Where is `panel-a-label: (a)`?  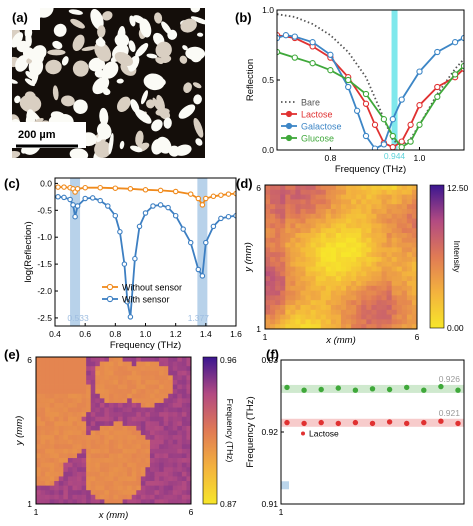 panel-a-label: (a) is located at coordinates (20, 17).